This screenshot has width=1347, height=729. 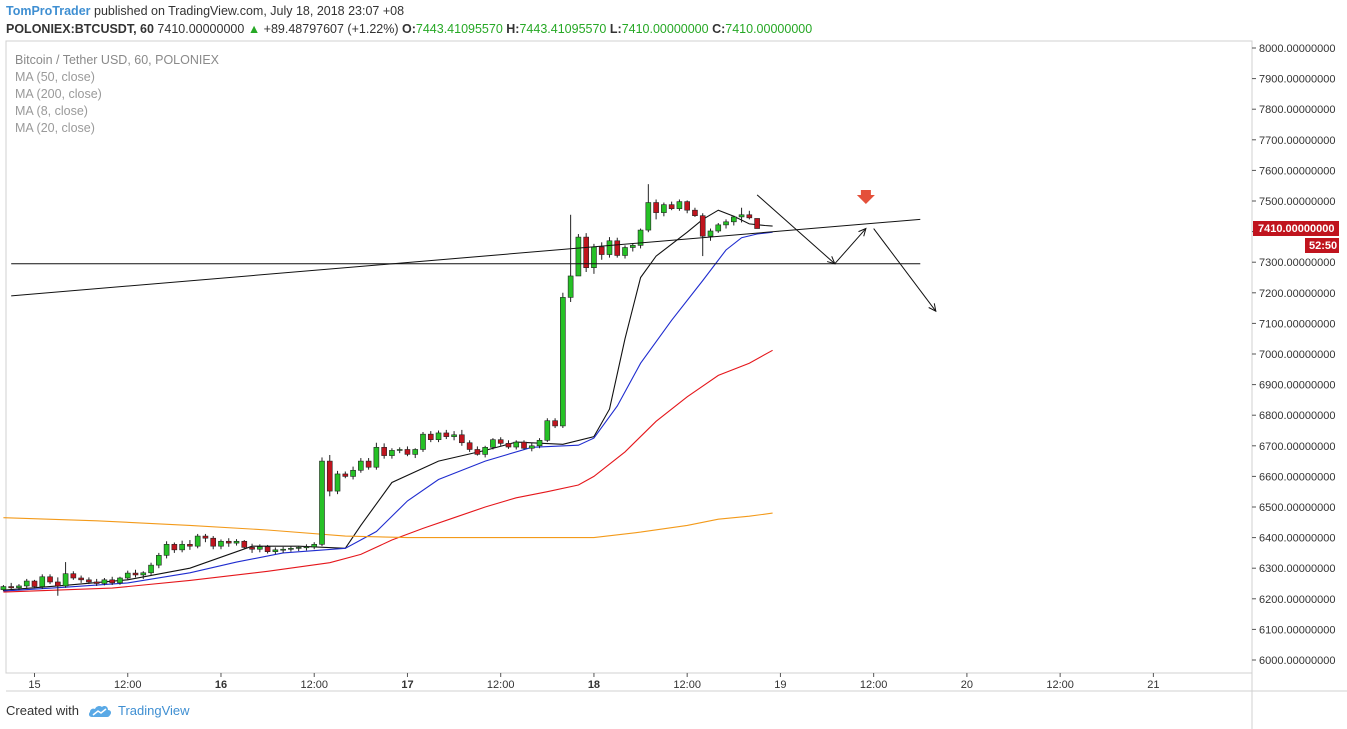 What do you see at coordinates (719, 29) in the screenshot?
I see `close-label: C:` at bounding box center [719, 29].